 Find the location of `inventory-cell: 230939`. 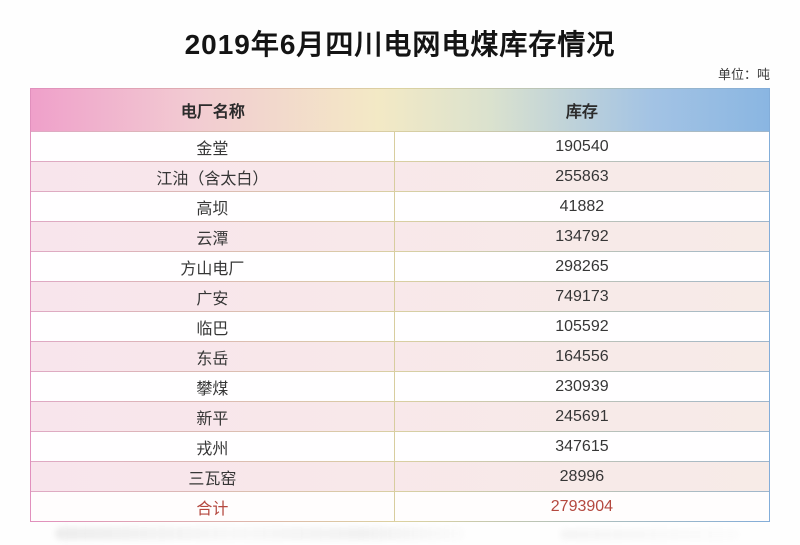

inventory-cell: 230939 is located at coordinates (582, 386).